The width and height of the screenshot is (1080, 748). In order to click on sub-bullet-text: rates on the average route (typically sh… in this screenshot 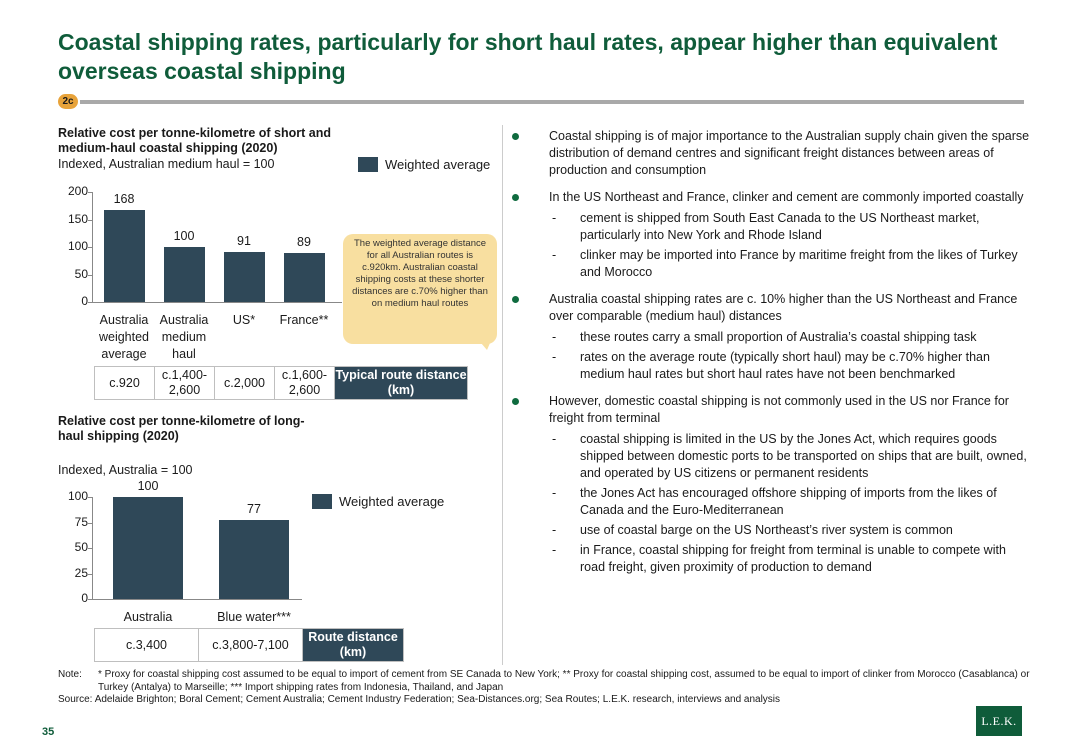, I will do `click(785, 365)`.